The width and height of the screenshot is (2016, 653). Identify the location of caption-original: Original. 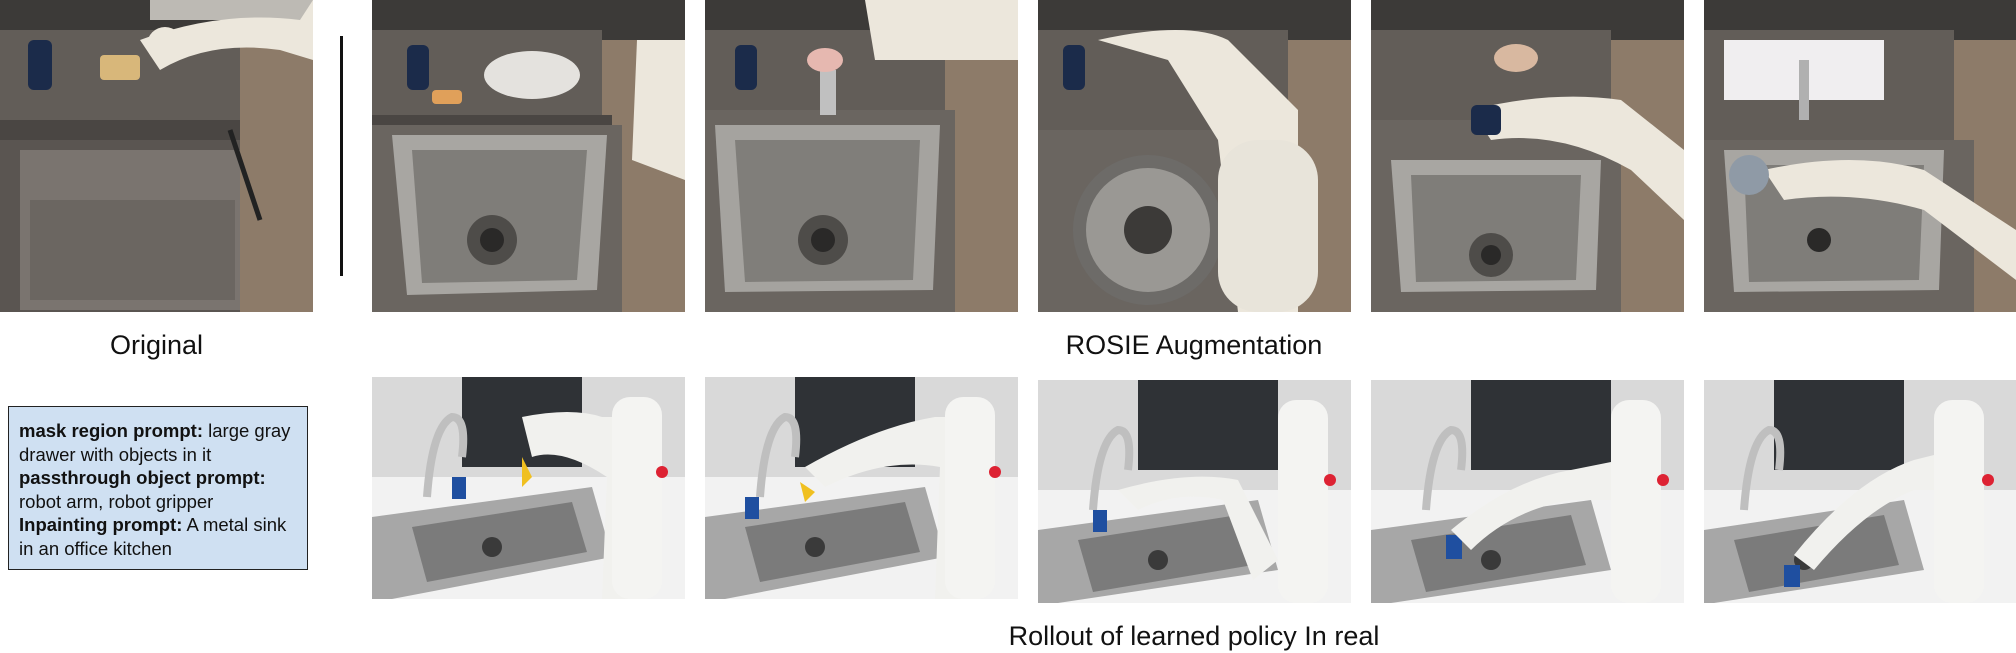
(156, 345).